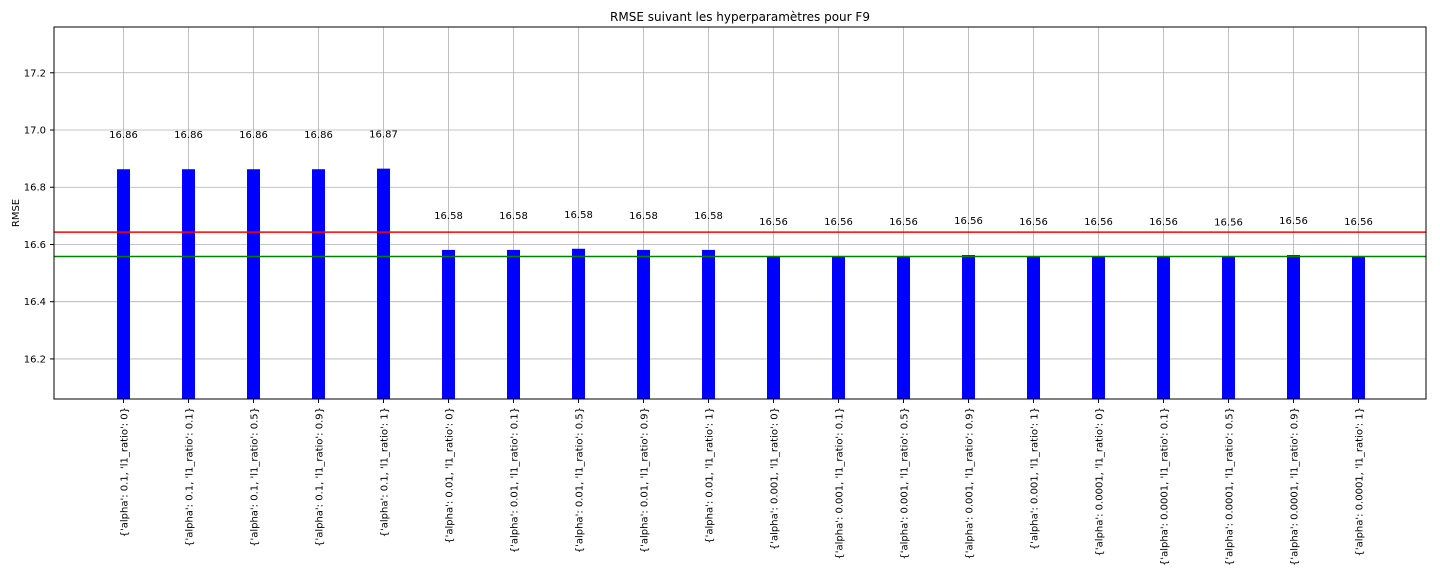  Describe the element at coordinates (125, 472) in the screenshot. I see `x-tick-label: {'alpha': 0.1, 'l1_ratio': 0}` at that location.